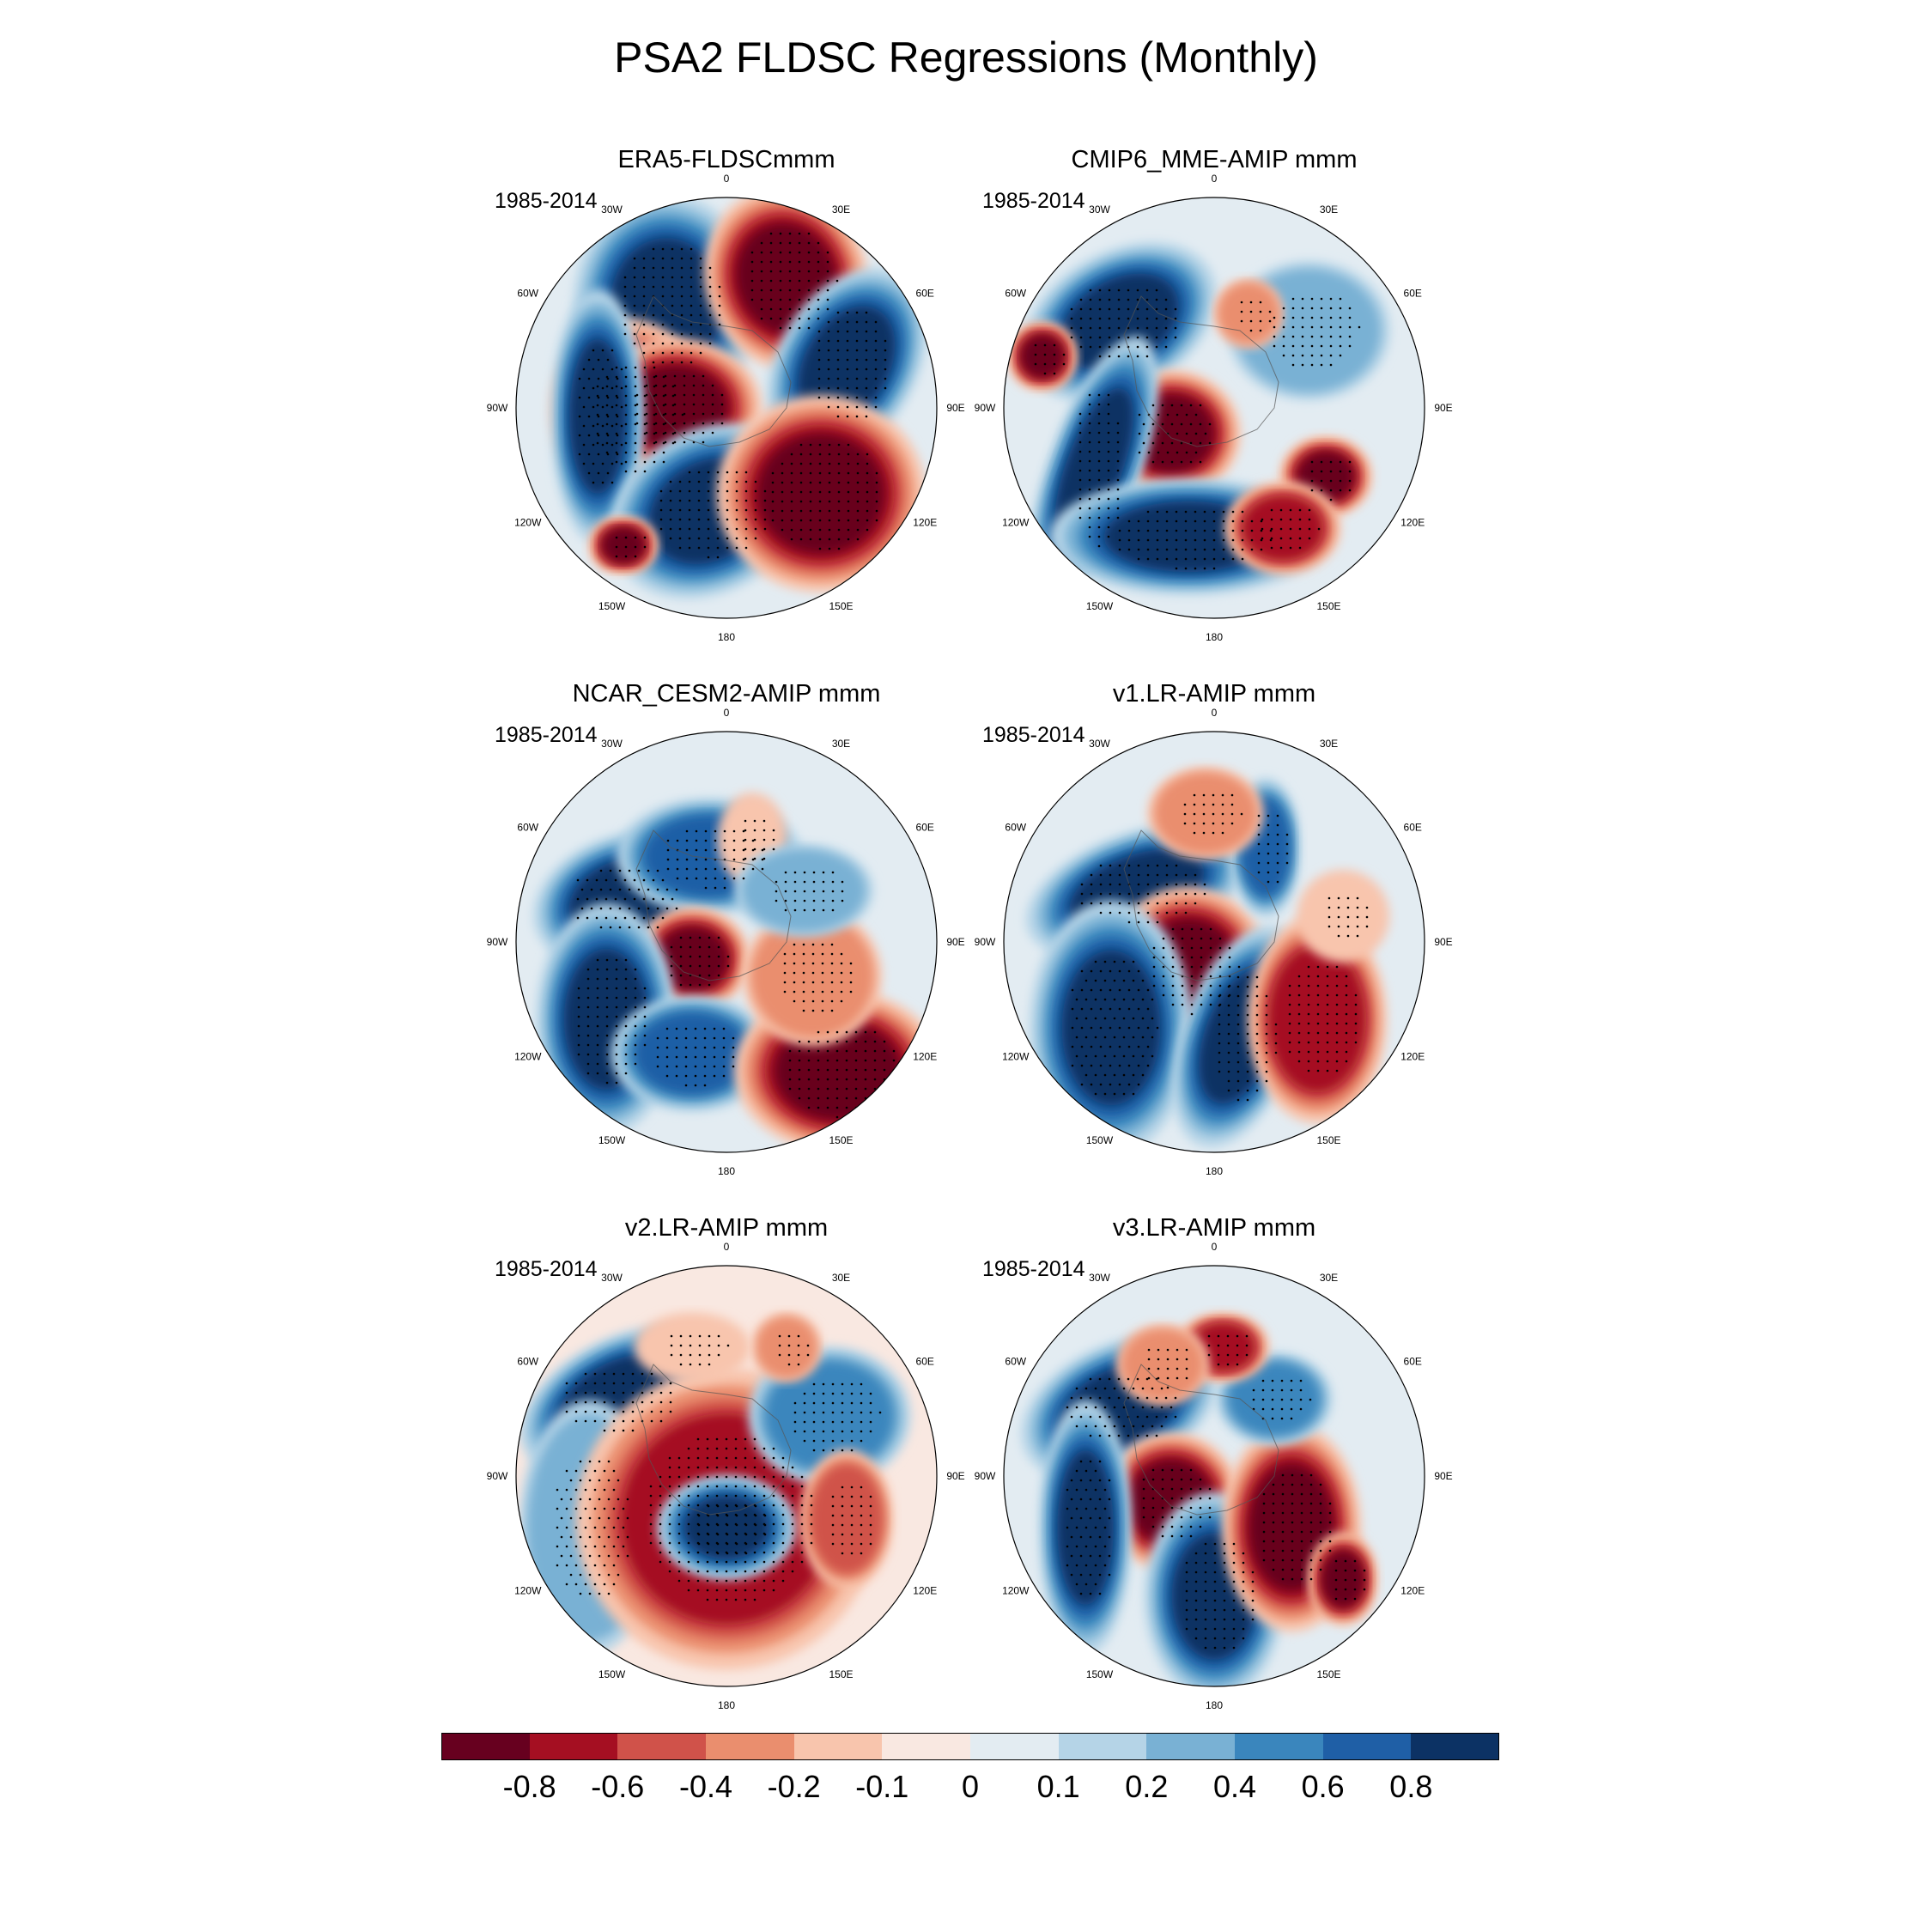 Image resolution: width=1932 pixels, height=1932 pixels. I want to click on panel-title: CMIP6_MME-AMIP mmm, so click(1214, 159).